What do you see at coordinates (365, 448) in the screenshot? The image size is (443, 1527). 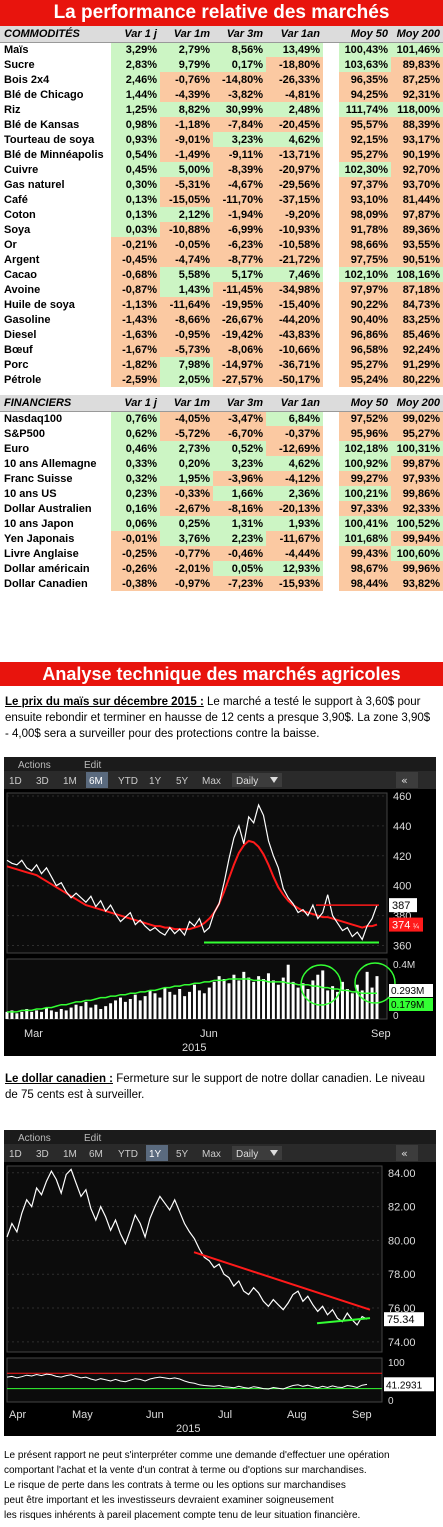 I see `value-cell: 102,18%` at bounding box center [365, 448].